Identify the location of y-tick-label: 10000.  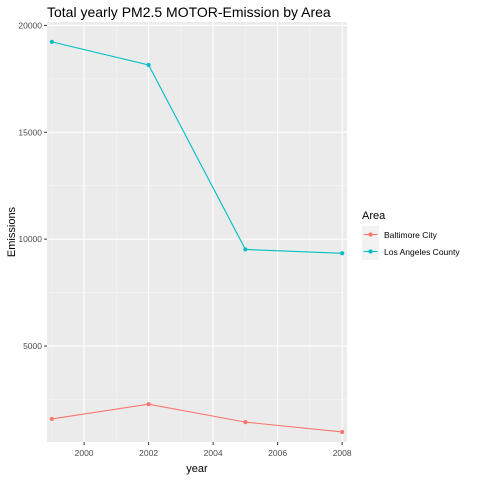
(30, 239).